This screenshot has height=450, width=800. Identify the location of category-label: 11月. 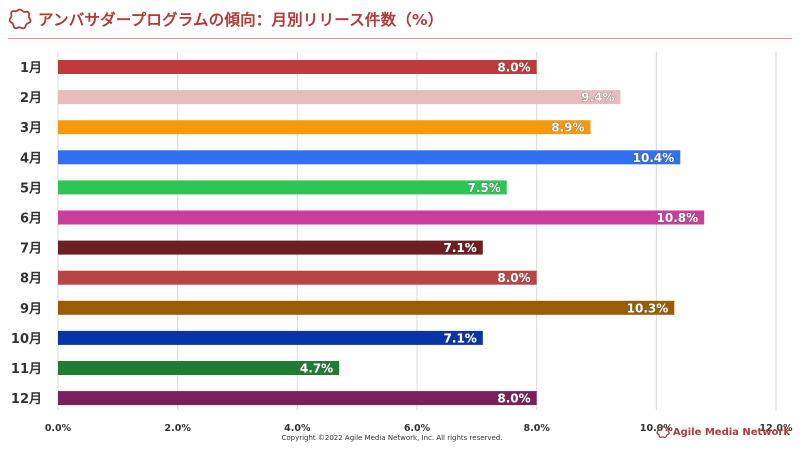
(26, 369).